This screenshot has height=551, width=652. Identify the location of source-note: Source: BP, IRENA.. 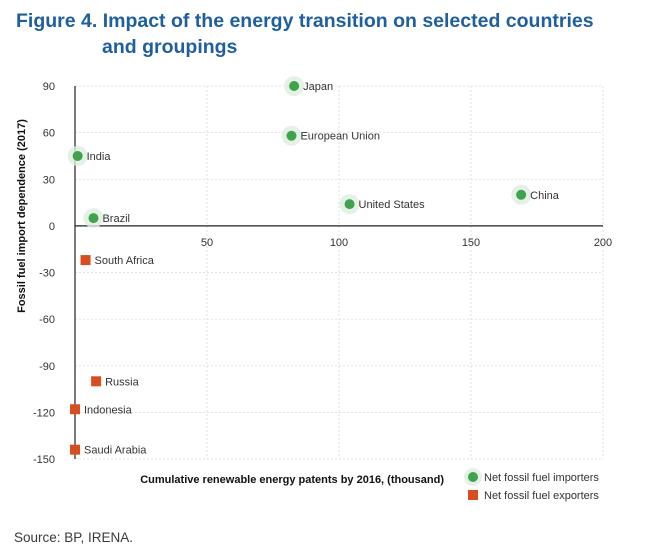
(74, 537).